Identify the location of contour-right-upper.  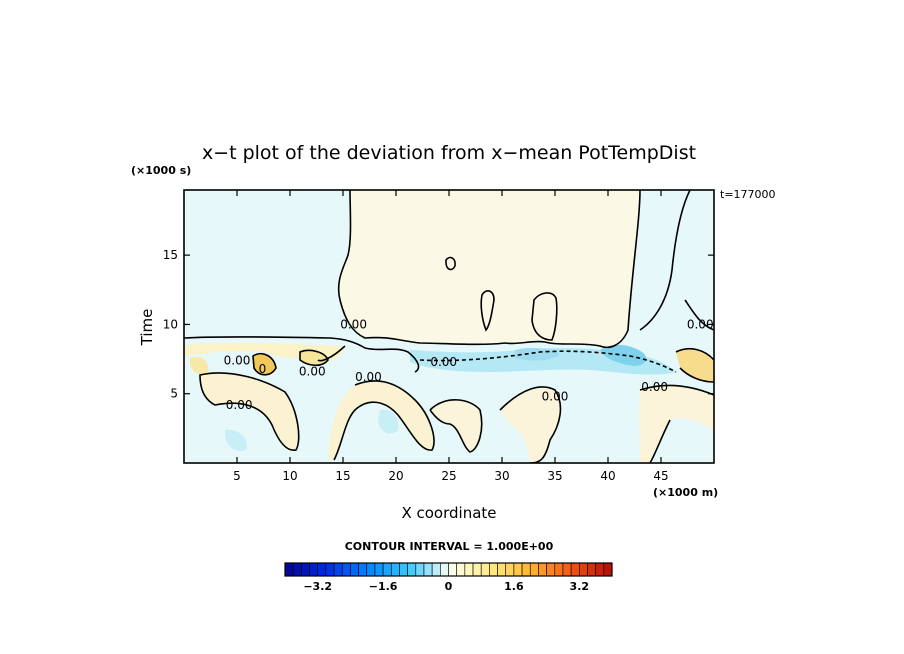
(676, 260).